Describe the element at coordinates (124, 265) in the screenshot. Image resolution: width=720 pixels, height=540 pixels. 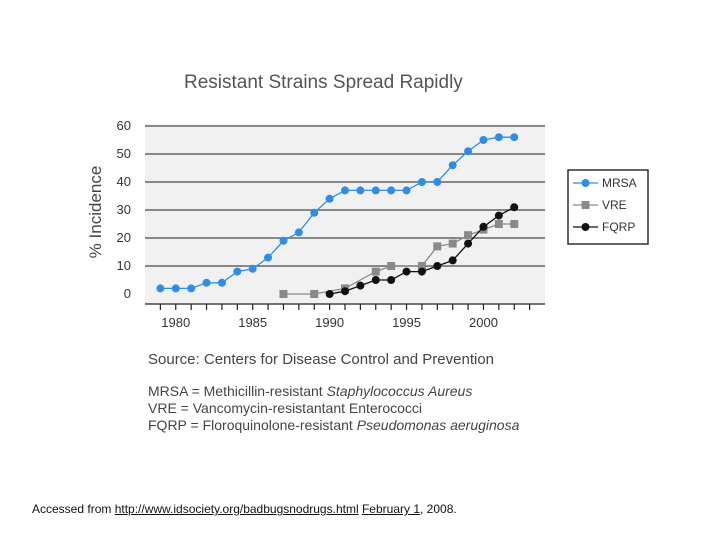
I see `y-tick-label: 10` at that location.